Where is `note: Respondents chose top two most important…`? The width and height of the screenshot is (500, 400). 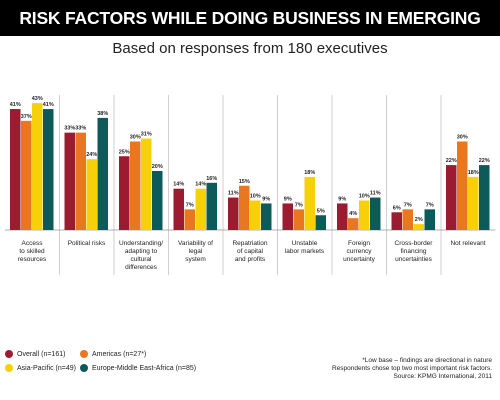 note: Respondents chose top two most important… is located at coordinates (411, 368).